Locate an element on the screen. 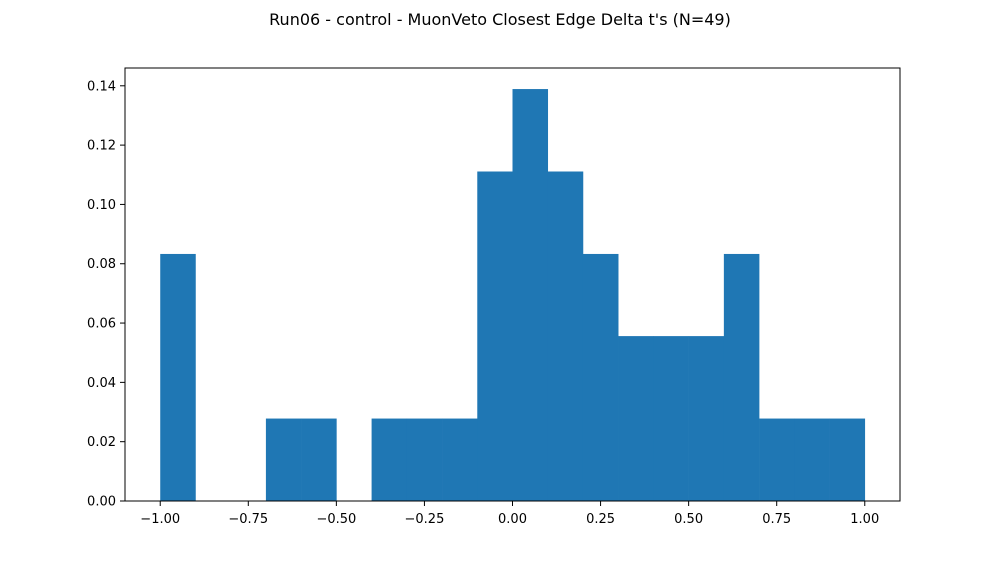 This screenshot has height=563, width=1000. x-tick-label: 0.50 is located at coordinates (688, 519).